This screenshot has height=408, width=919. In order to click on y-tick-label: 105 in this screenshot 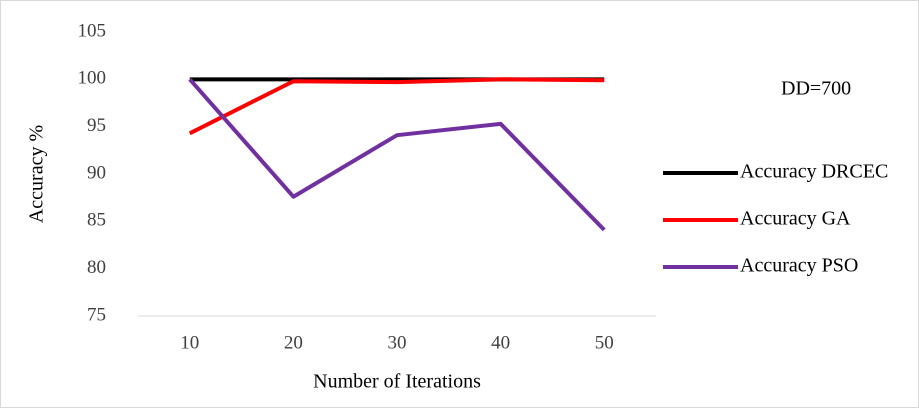, I will do `click(92, 30)`.